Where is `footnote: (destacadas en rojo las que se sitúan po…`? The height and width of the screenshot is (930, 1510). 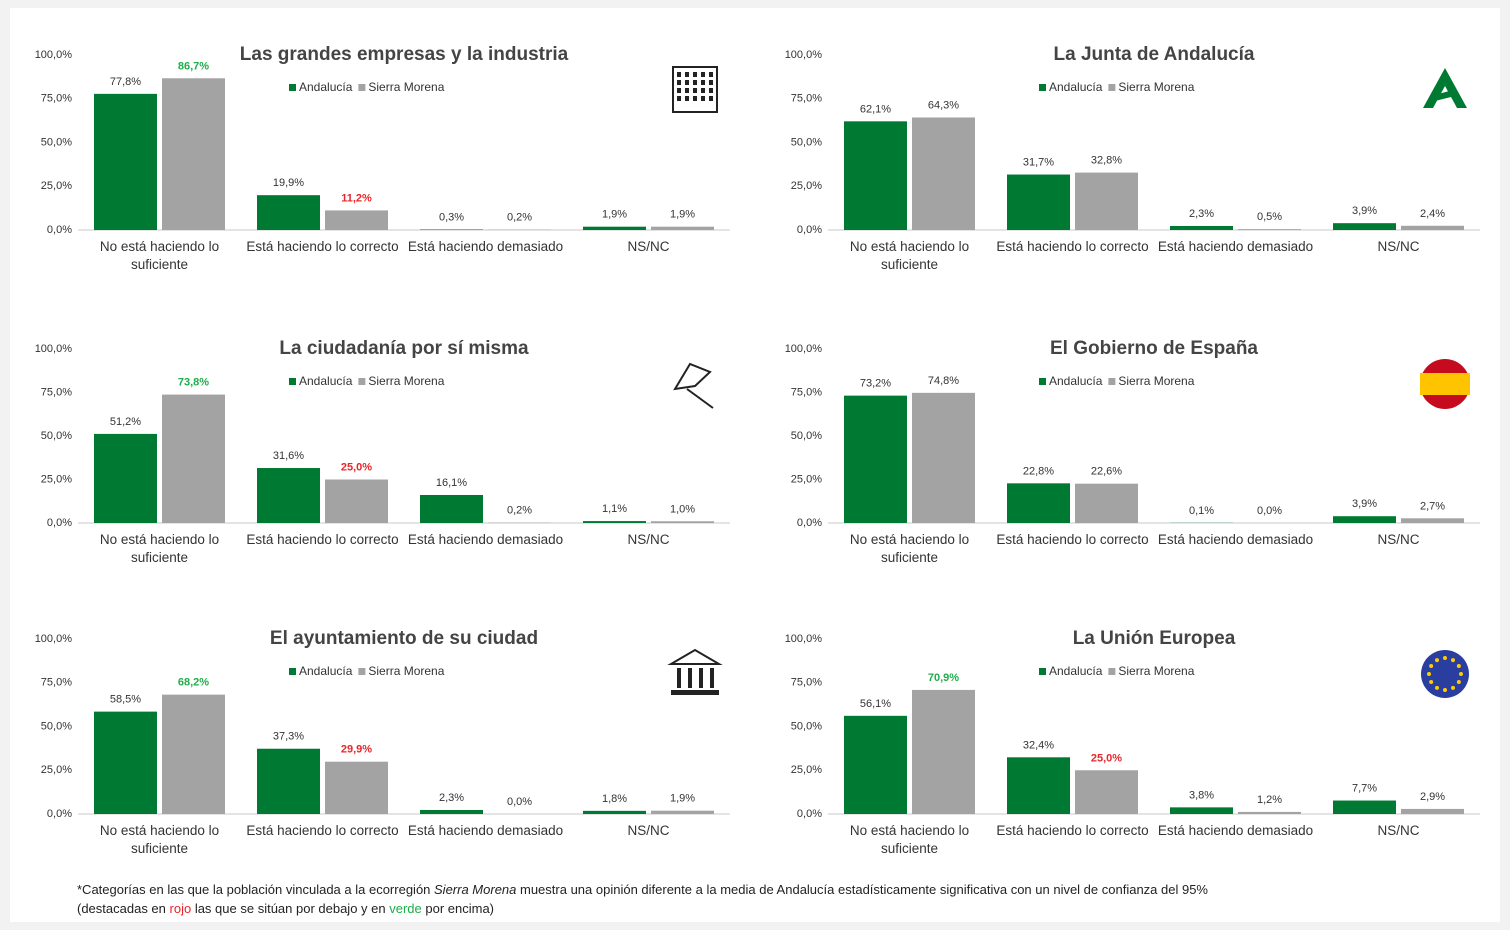 footnote: (destacadas en rojo las que se sitúan po… is located at coordinates (285, 908).